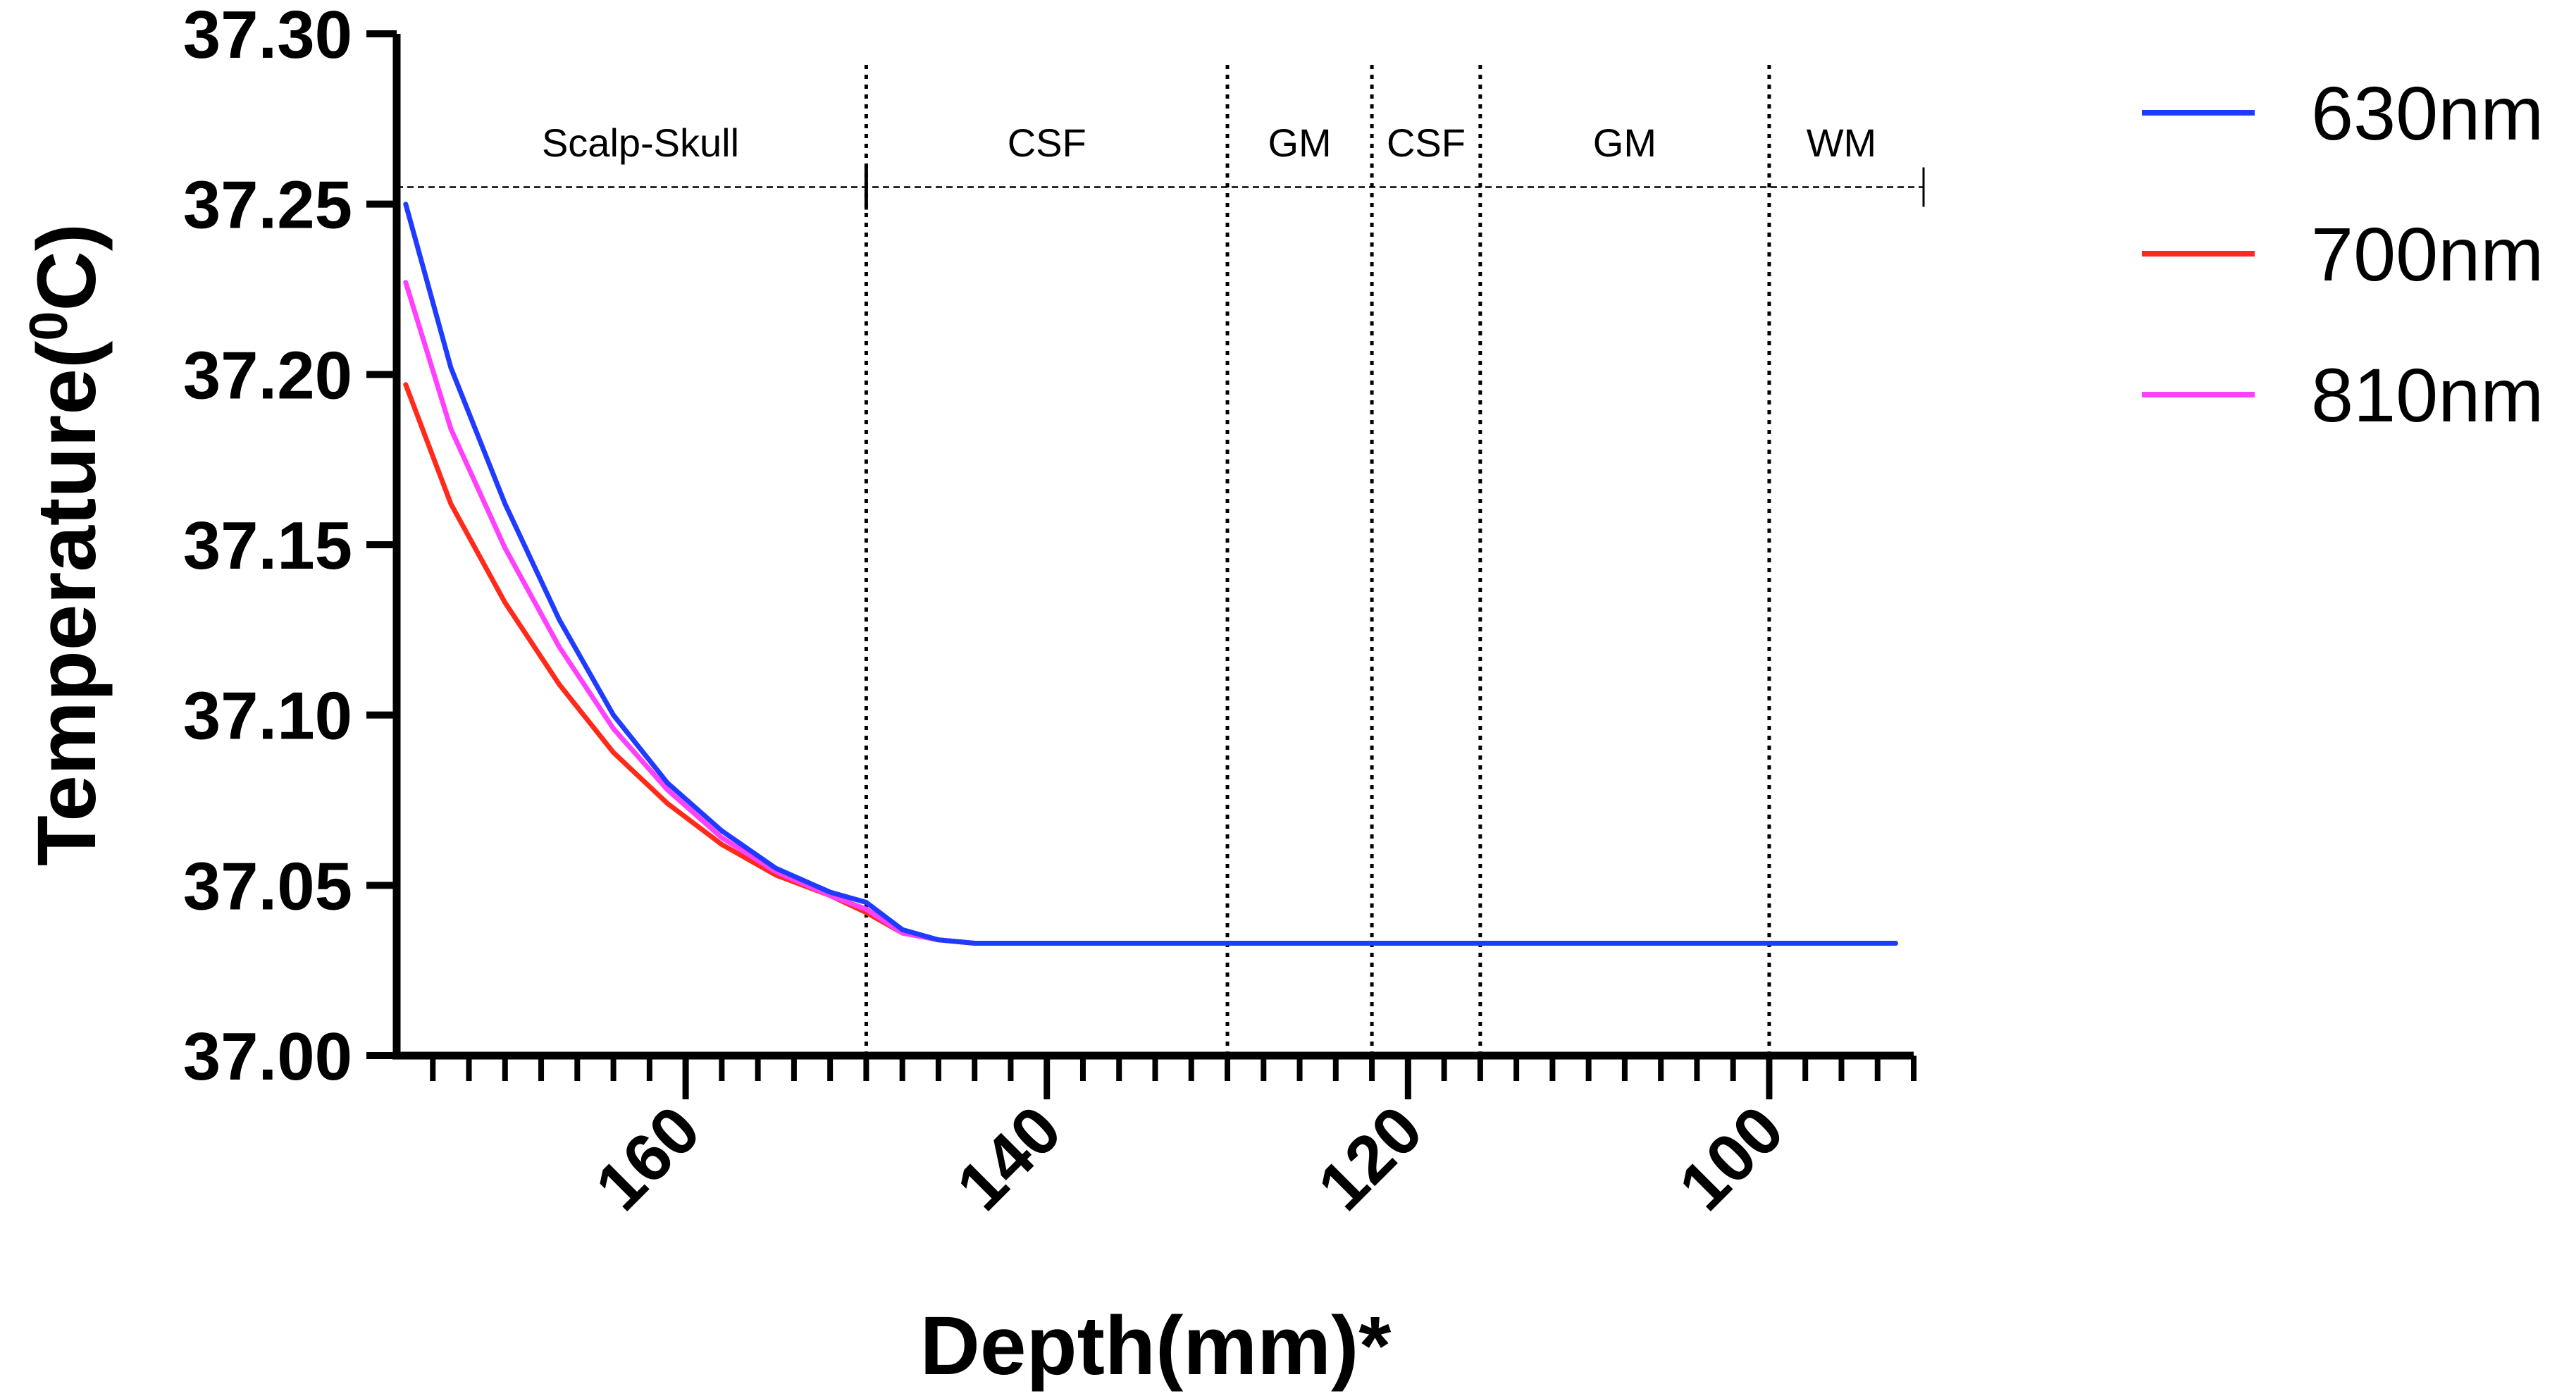  I want to click on y-axis-title-prefix: Temperature(, so click(66, 603).